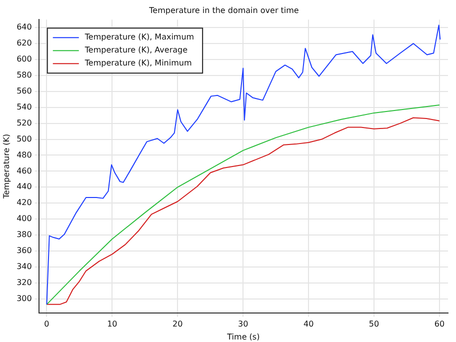  What do you see at coordinates (24, 139) in the screenshot?
I see `y-tick-label: 500` at bounding box center [24, 139].